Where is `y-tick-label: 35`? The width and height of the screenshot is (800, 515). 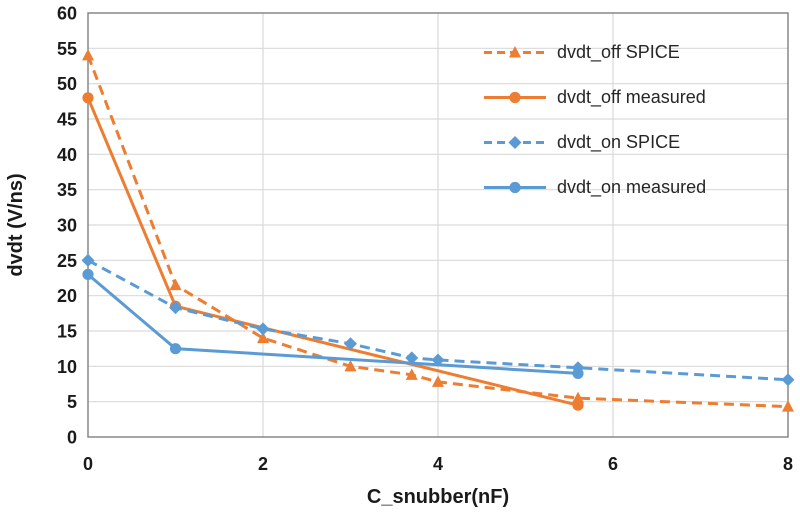
y-tick-label: 35 is located at coordinates (67, 190).